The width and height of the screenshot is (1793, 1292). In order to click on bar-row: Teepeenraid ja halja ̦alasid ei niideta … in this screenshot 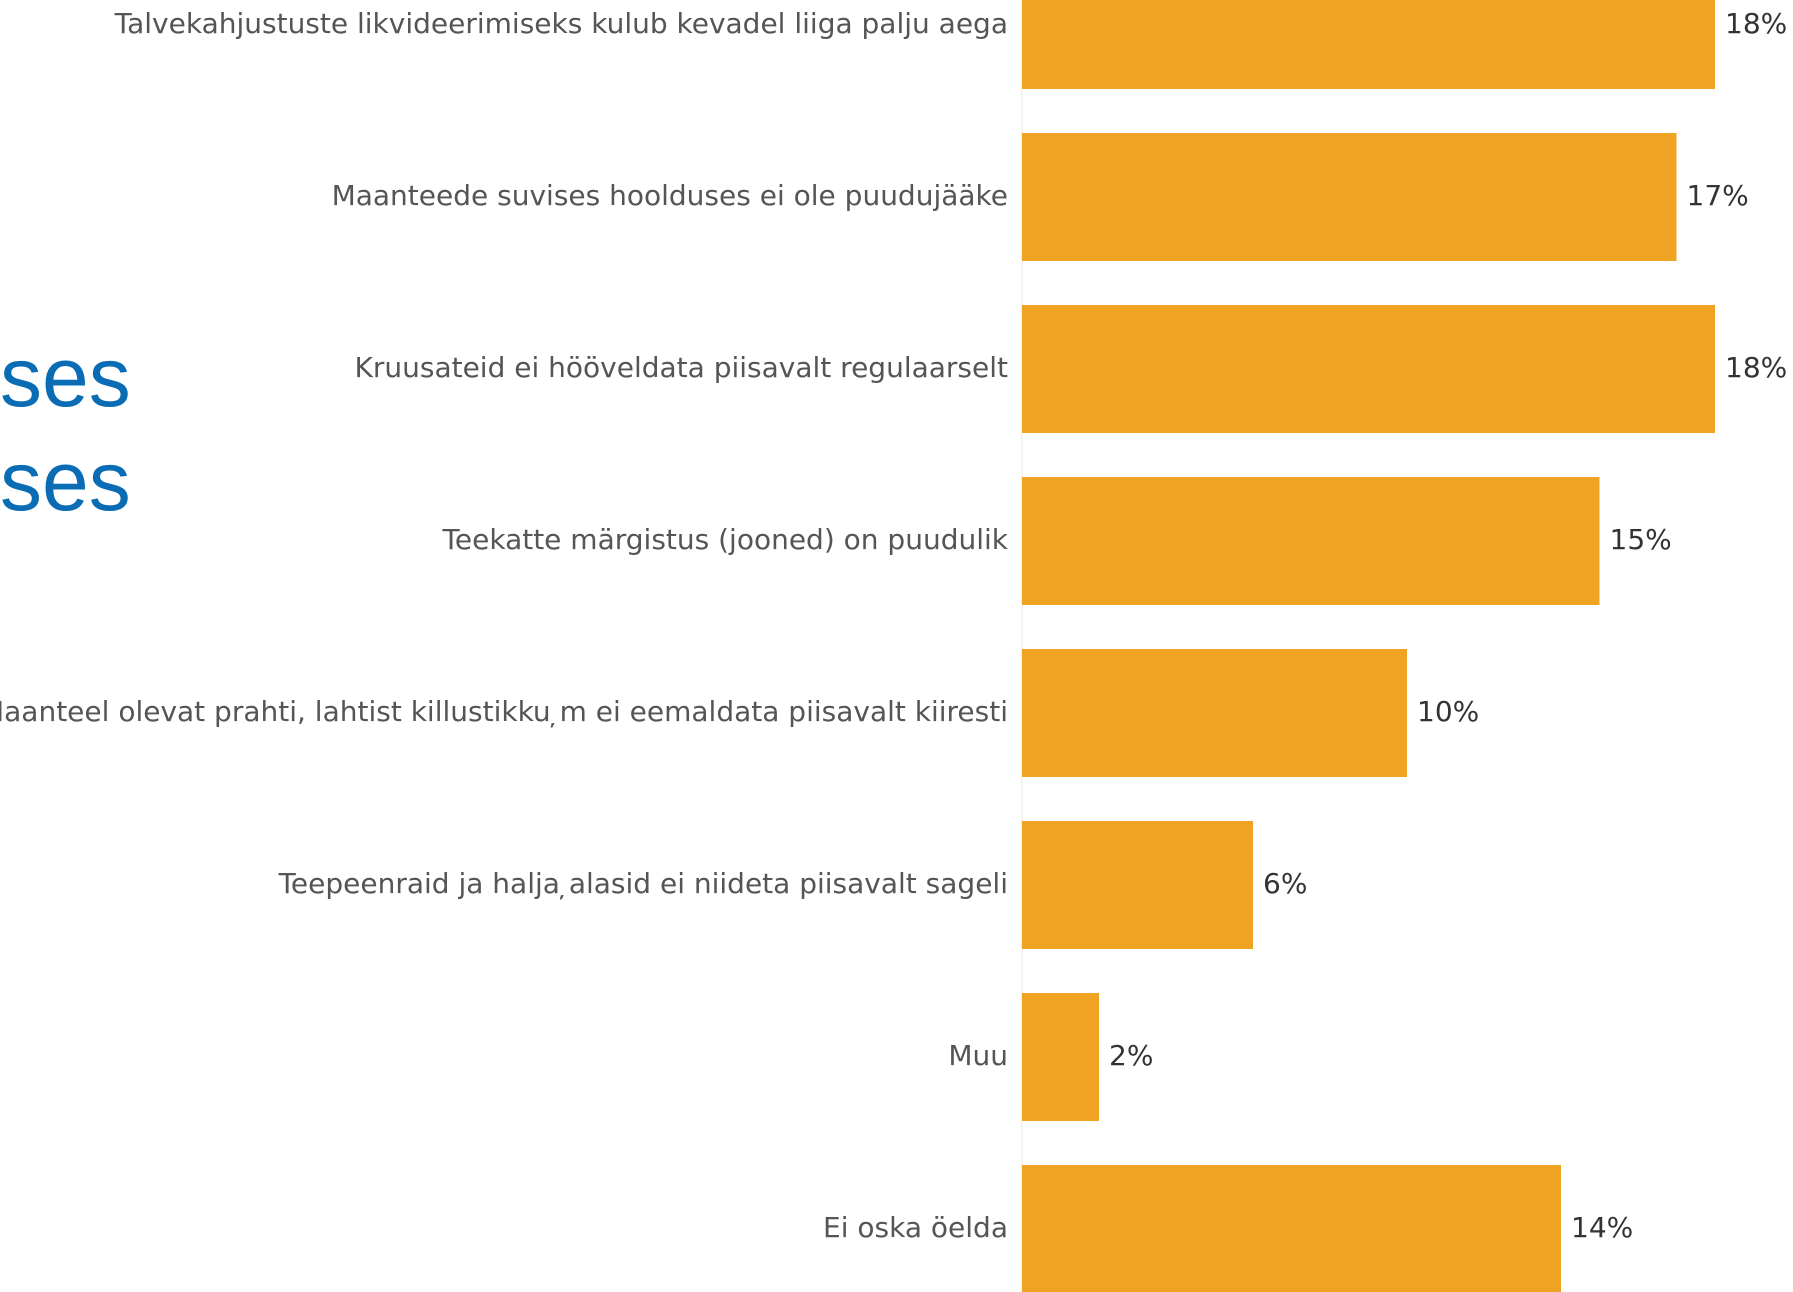, I will do `click(792, 885)`.